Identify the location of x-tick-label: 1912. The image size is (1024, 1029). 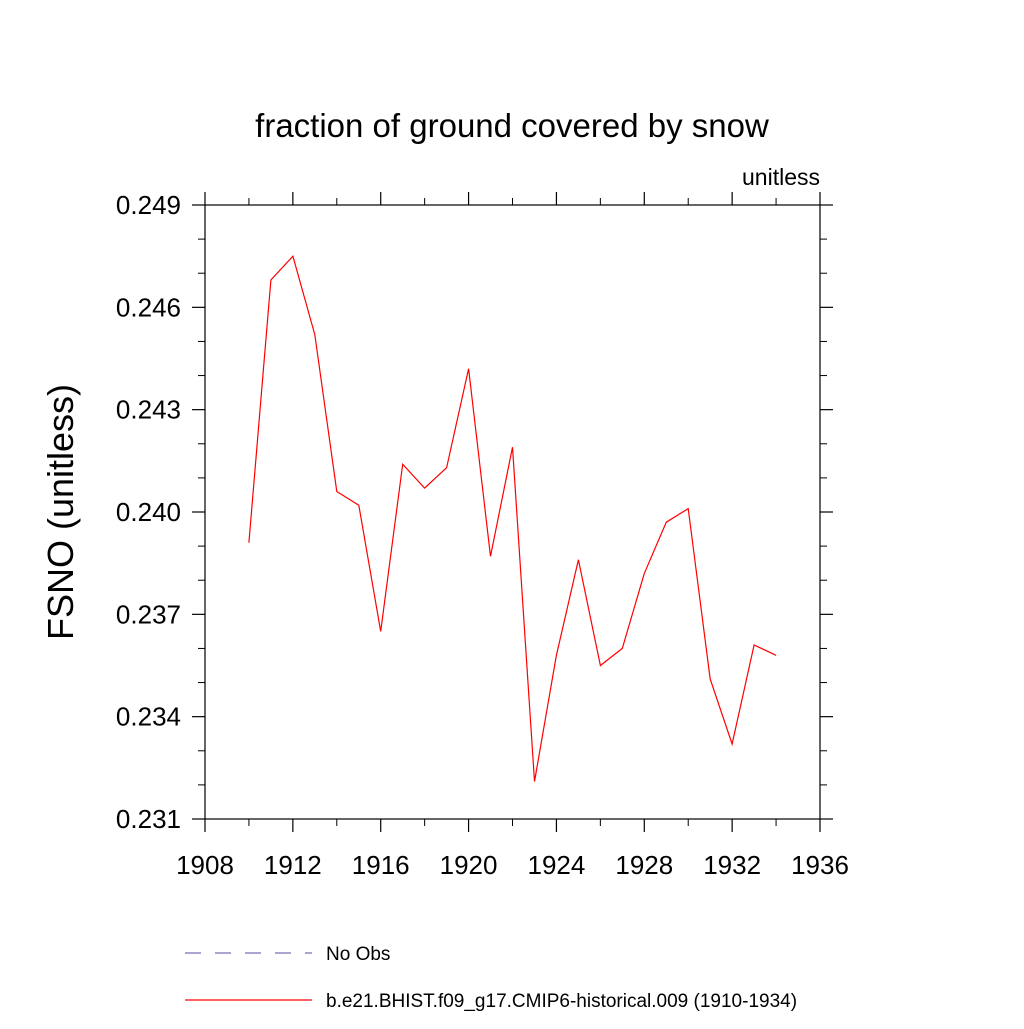
(293, 865).